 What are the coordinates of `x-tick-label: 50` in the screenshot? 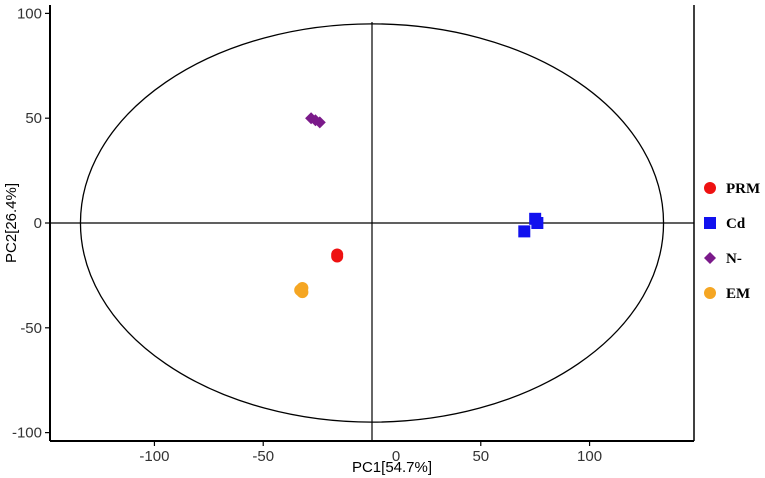 It's located at (480, 456).